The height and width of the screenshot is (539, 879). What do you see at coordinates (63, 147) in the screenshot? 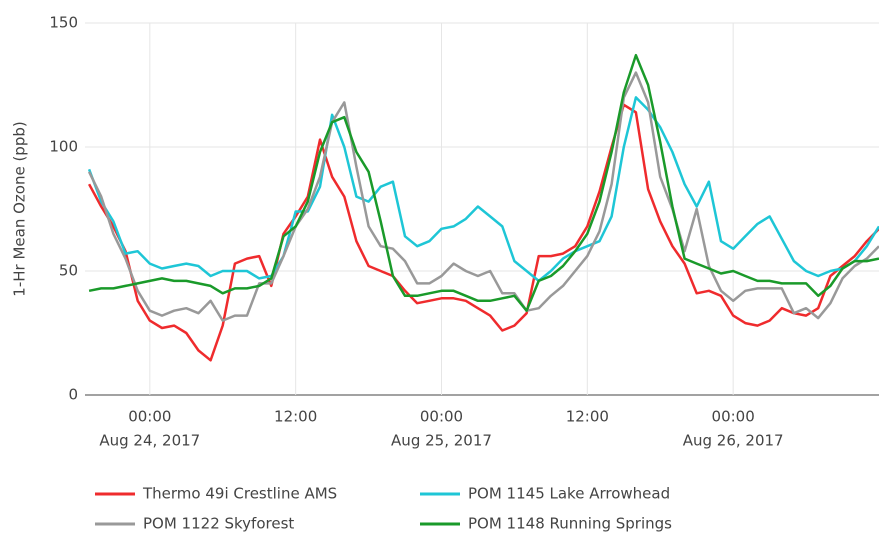
I see `y-tick-label: 100` at bounding box center [63, 147].